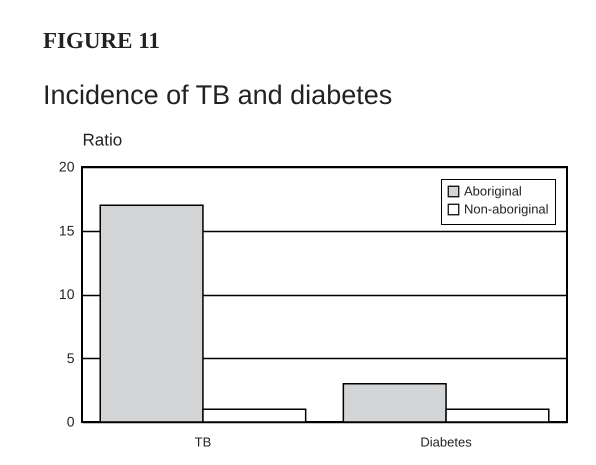 Image resolution: width=596 pixels, height=465 pixels. What do you see at coordinates (217, 95) in the screenshot?
I see `chart-subtitle: Incidence of TB and diabetes` at bounding box center [217, 95].